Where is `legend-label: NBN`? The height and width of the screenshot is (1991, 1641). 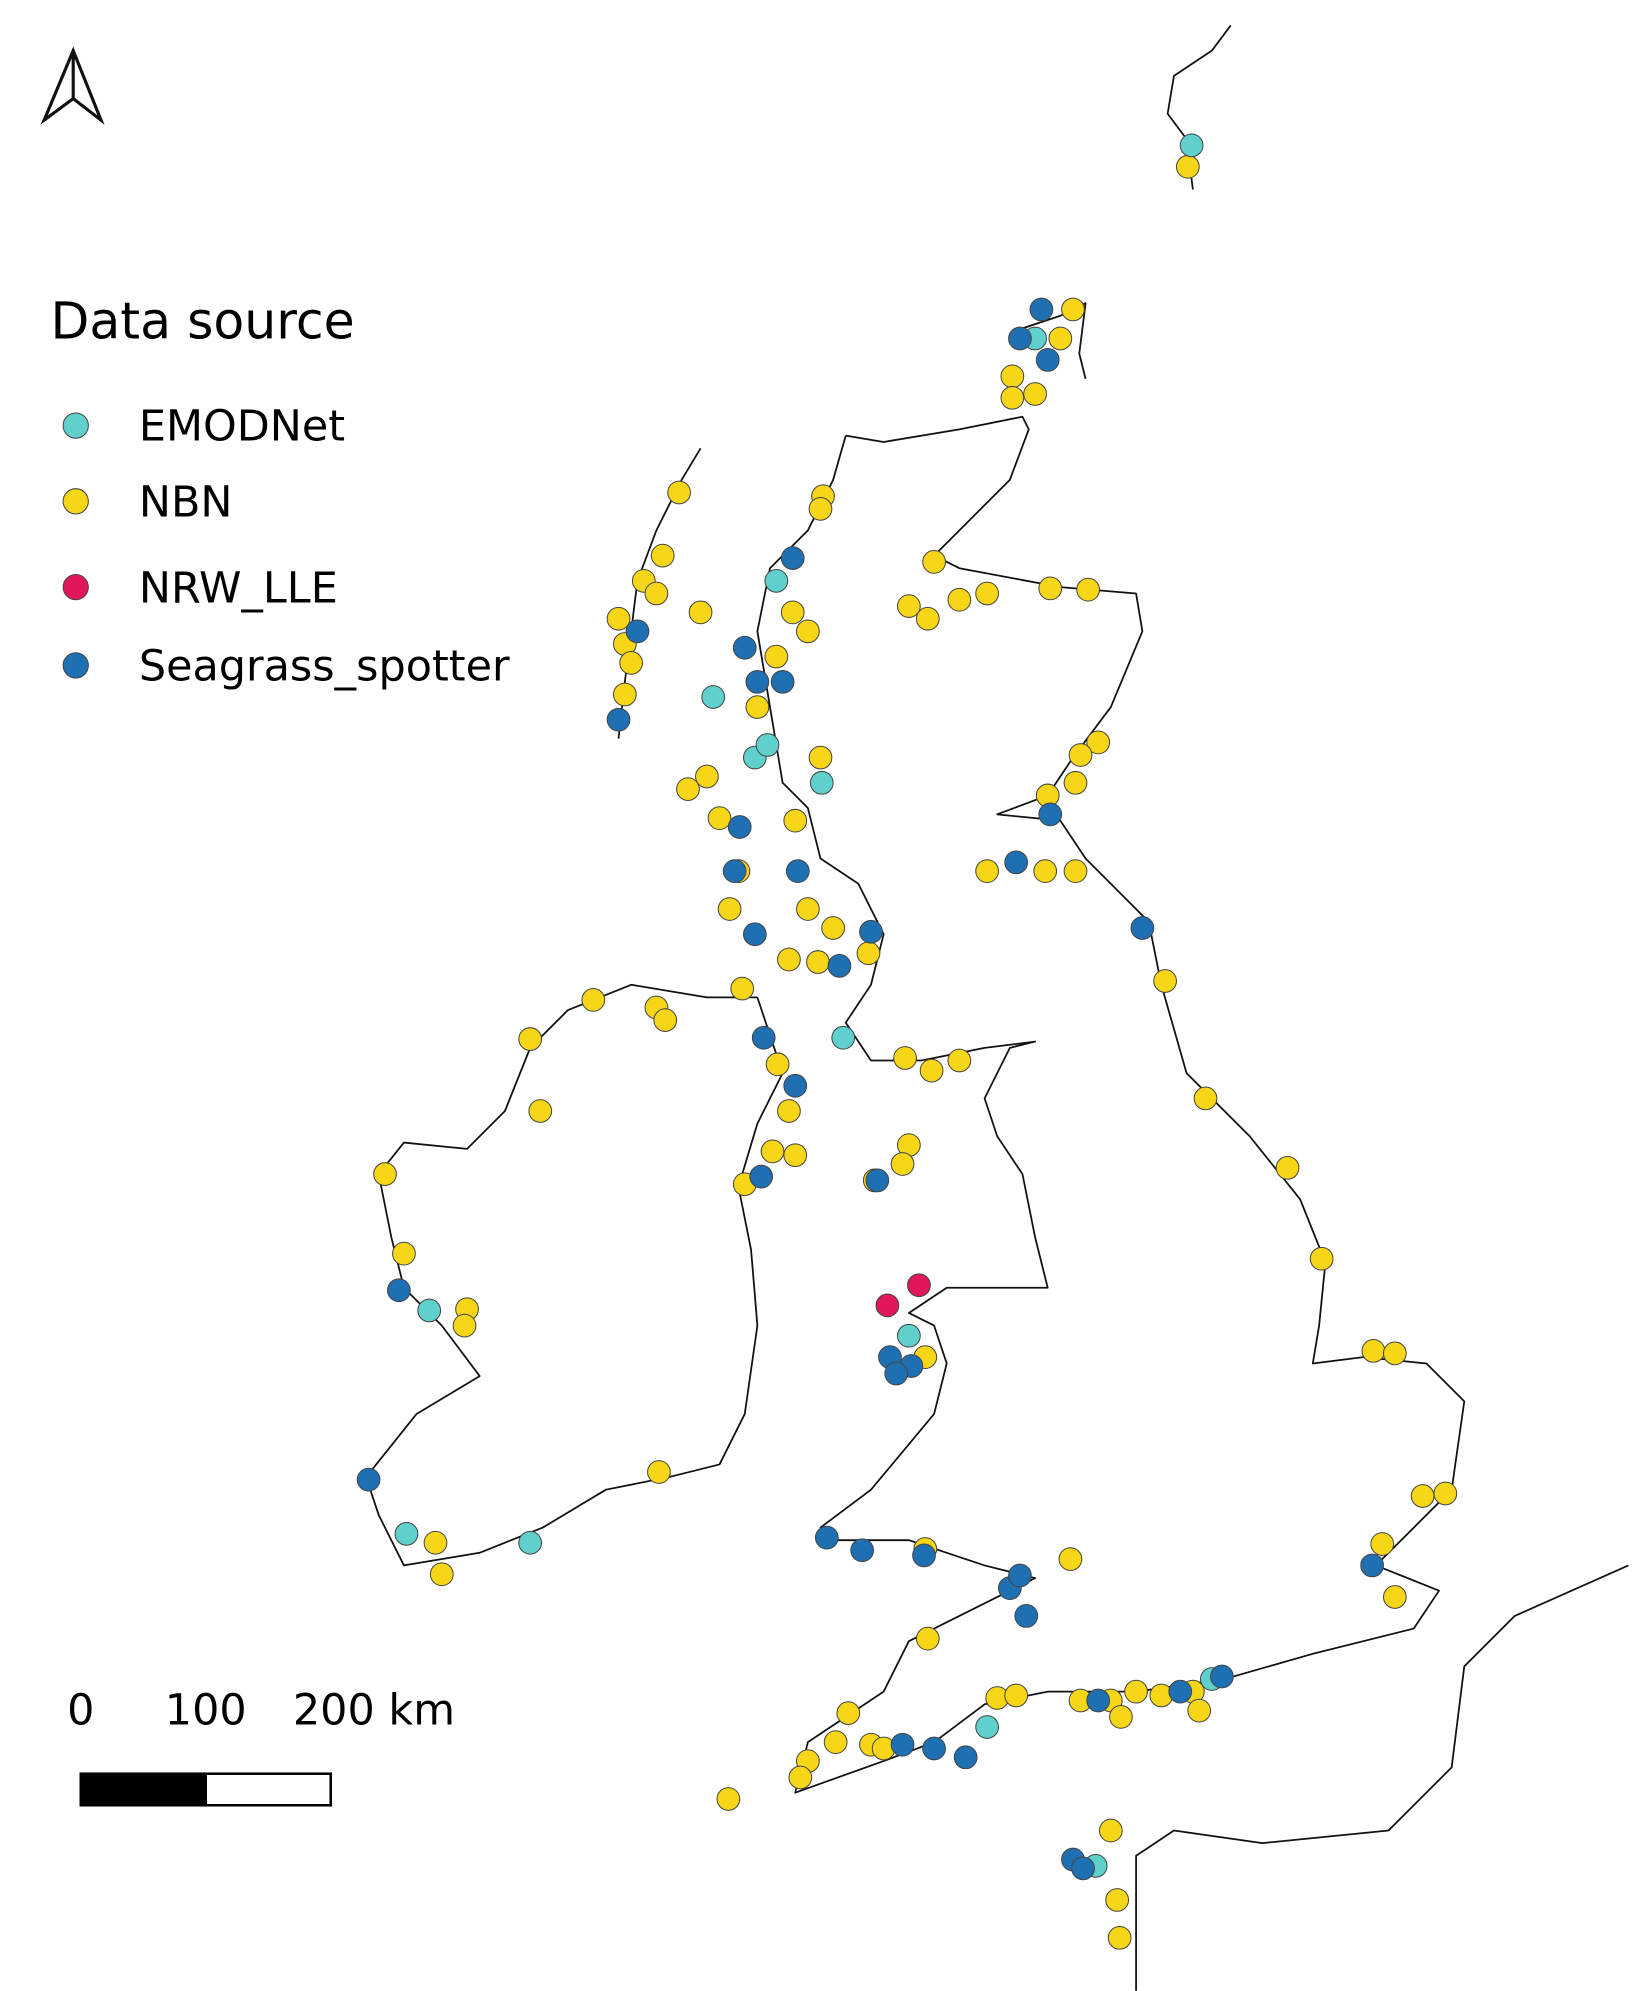
legend-label: NBN is located at coordinates (186, 502).